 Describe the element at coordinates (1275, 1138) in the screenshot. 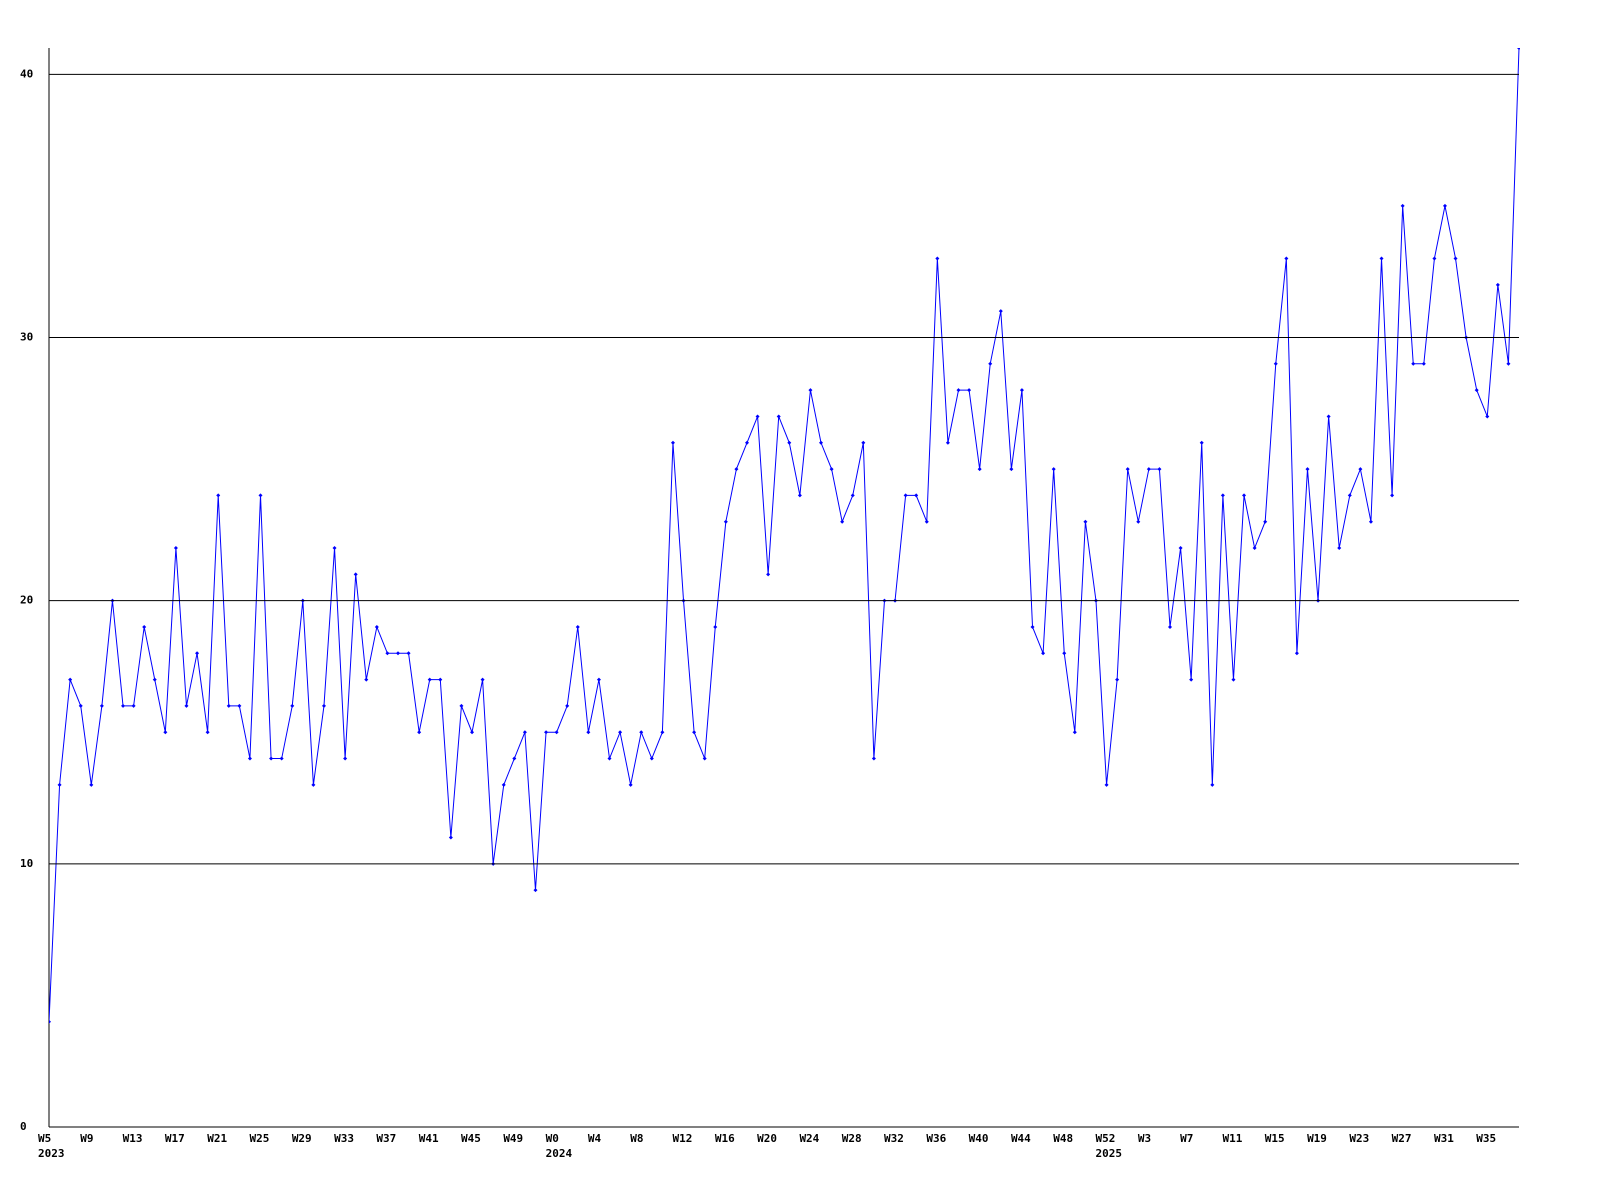

I see `x-tick-label: W15` at that location.